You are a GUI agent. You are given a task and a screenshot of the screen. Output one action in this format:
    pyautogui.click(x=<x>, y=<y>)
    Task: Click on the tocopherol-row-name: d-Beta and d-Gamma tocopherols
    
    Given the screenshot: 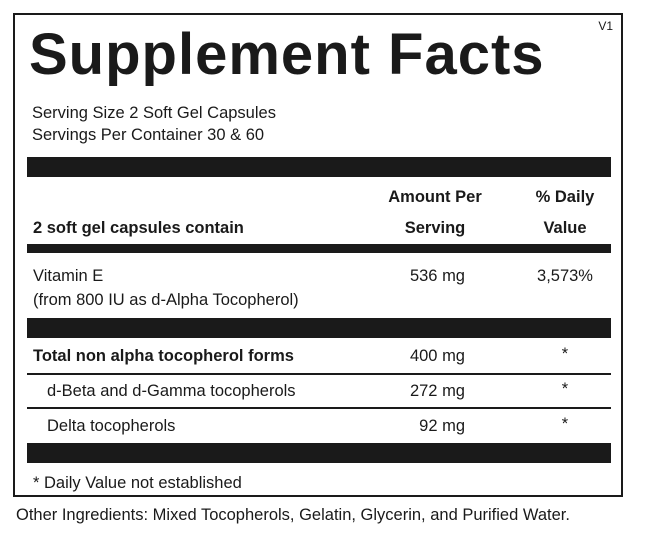 What is the action you would take?
    pyautogui.click(x=171, y=391)
    